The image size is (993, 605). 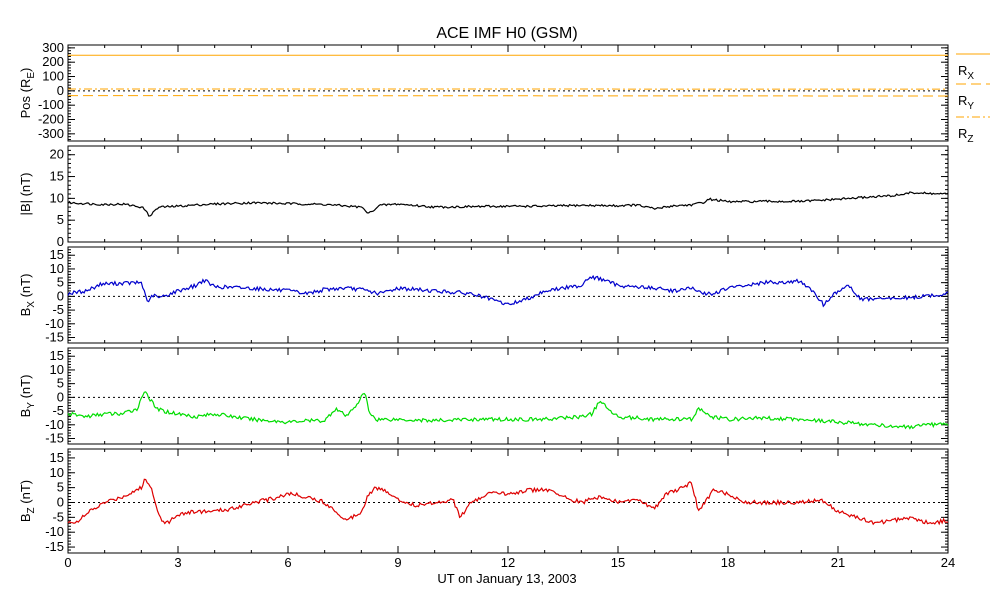 I want to click on legend-label-RZ: RZ, so click(x=966, y=135).